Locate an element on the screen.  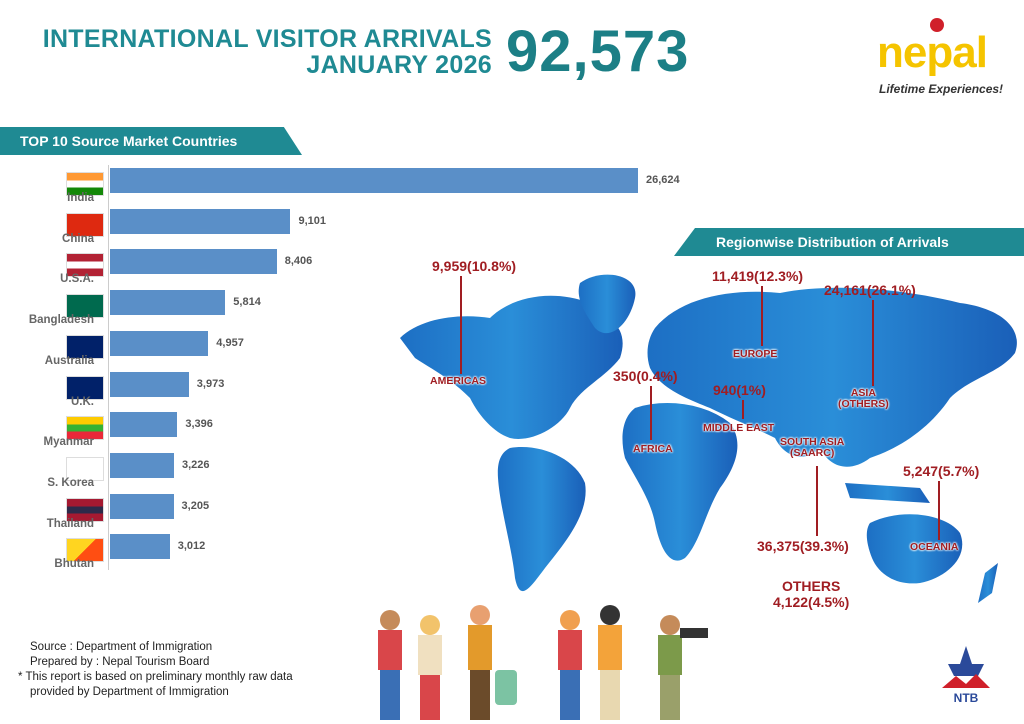
bar-value-label: 5,814 is located at coordinates (247, 302).